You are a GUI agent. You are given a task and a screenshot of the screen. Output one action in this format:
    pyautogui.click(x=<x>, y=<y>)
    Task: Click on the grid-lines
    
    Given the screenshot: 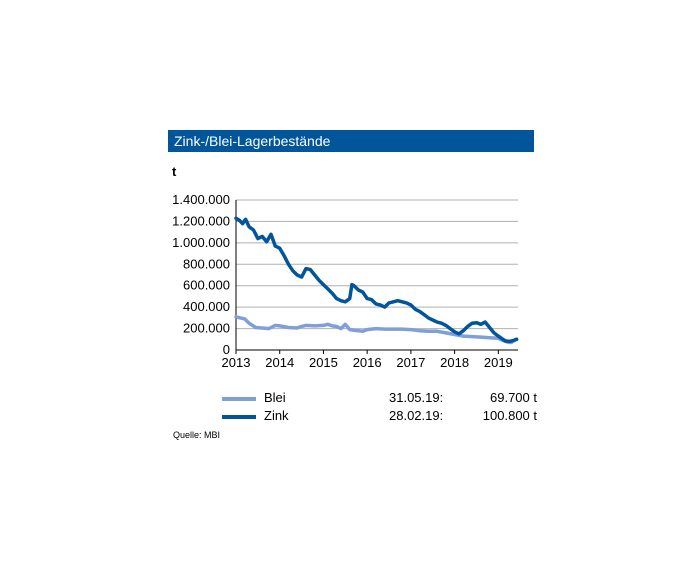 What is the action you would take?
    pyautogui.click(x=377, y=264)
    